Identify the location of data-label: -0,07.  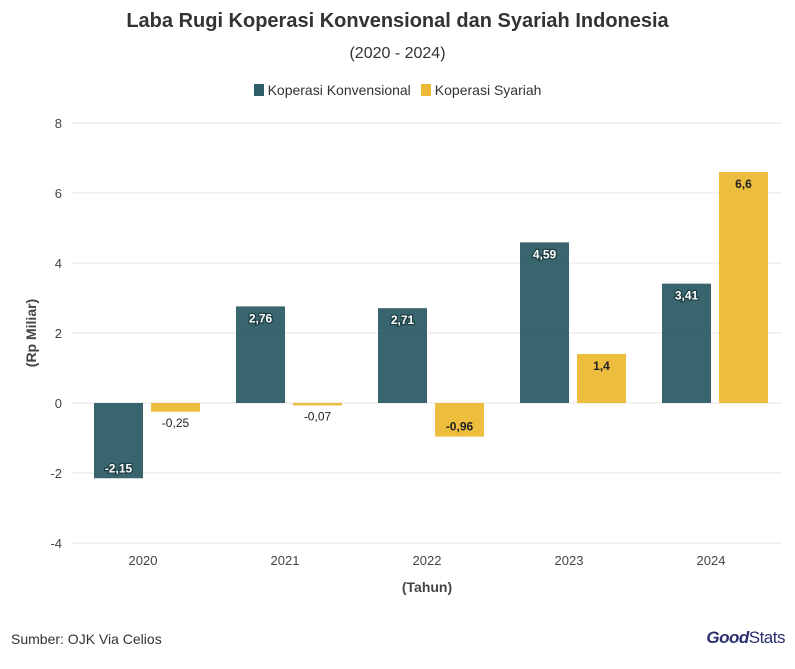
(318, 416).